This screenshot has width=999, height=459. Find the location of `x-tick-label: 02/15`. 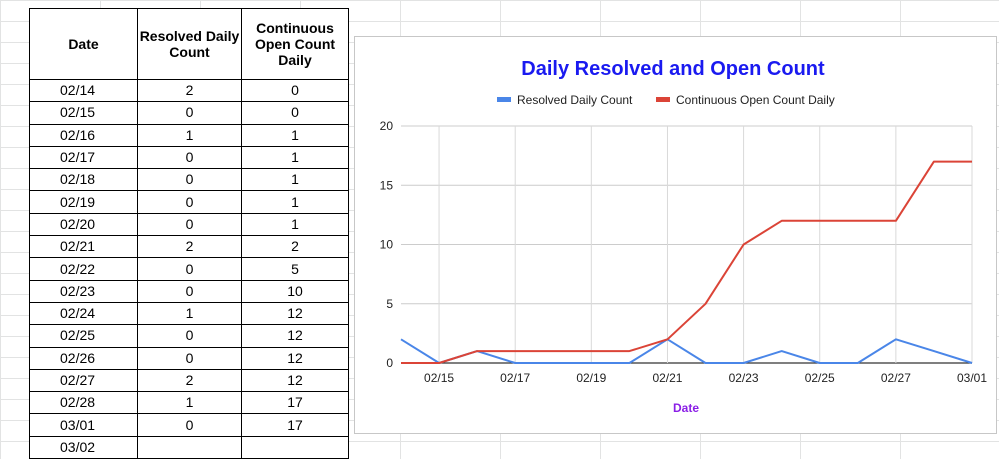

x-tick-label: 02/15 is located at coordinates (439, 378).